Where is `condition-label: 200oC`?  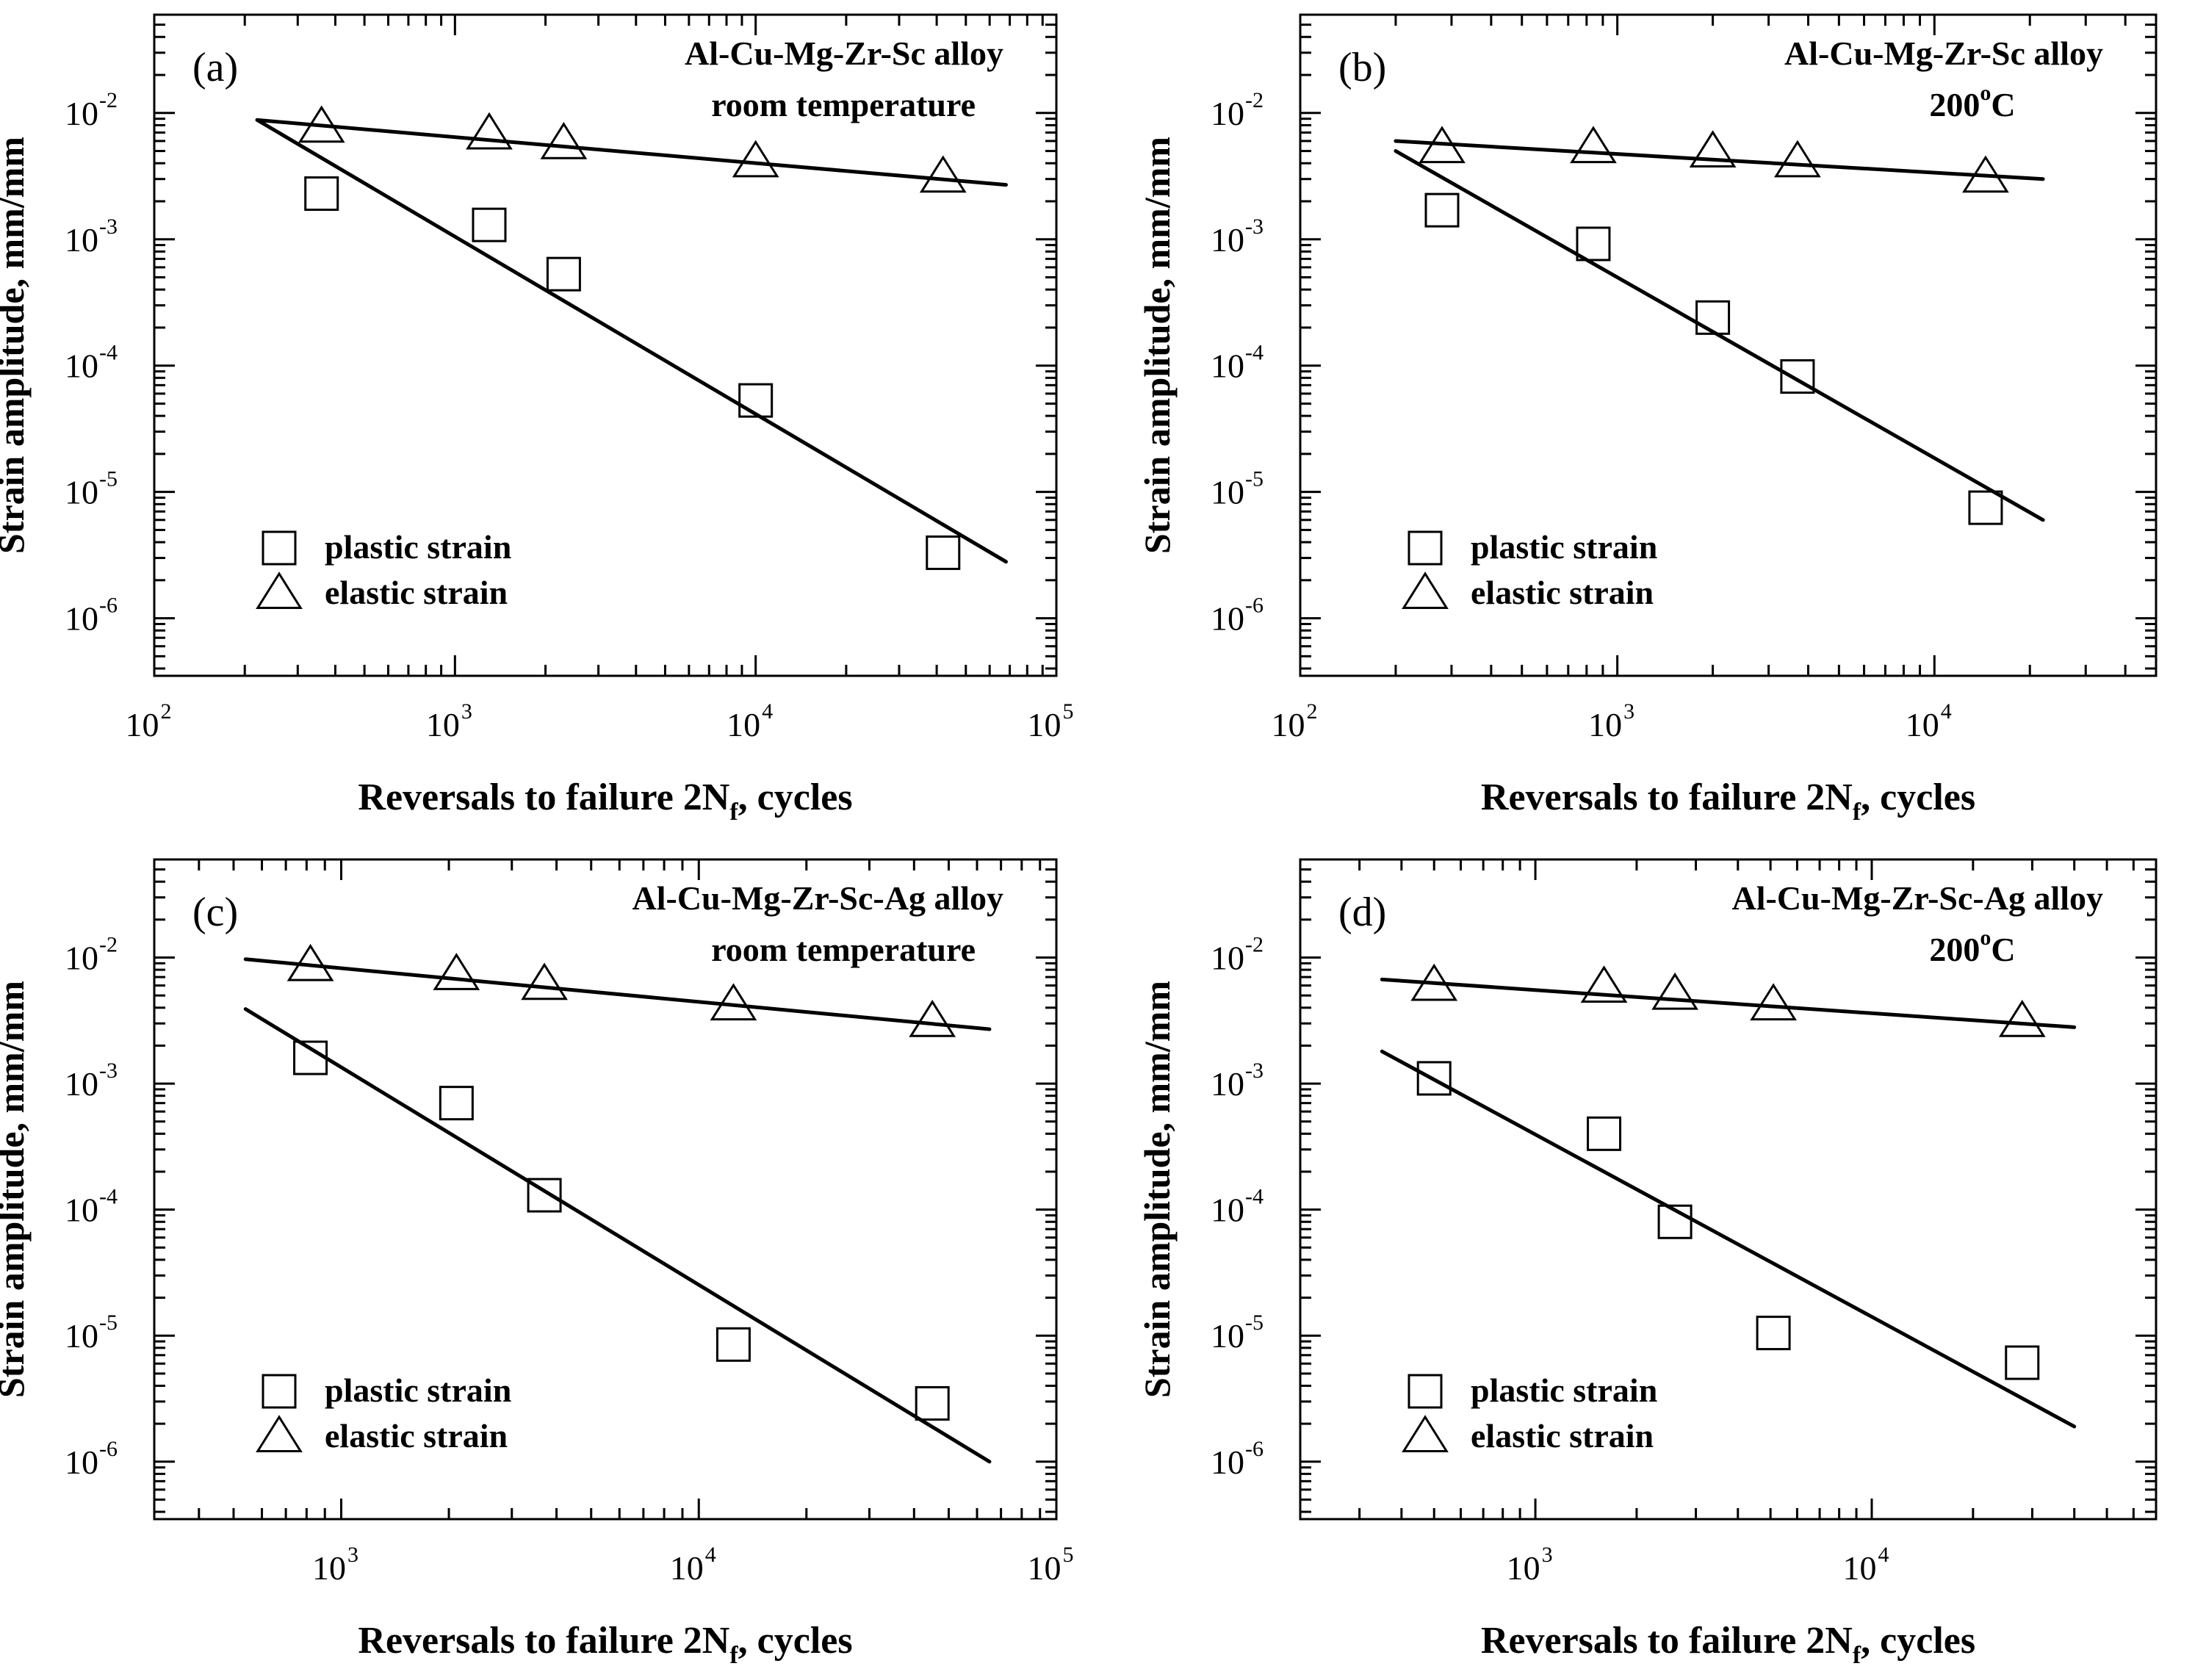
condition-label: 200oC is located at coordinates (1972, 102).